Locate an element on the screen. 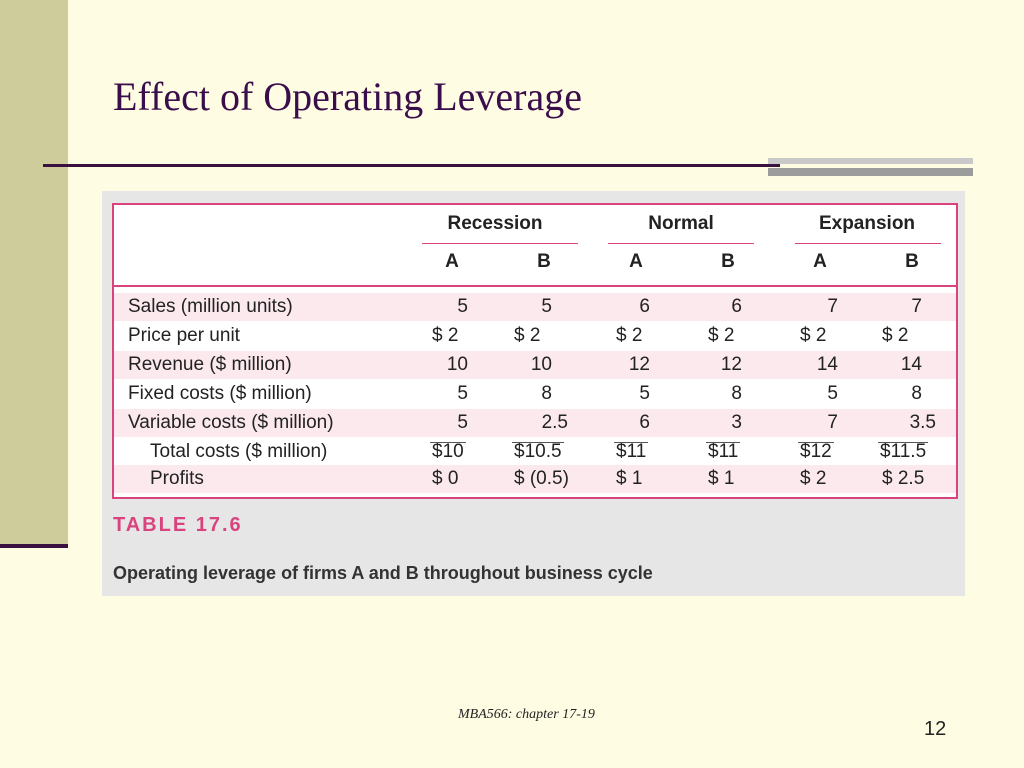 This screenshot has height=768, width=1024. row-label: Total costs ($ million) is located at coordinates (239, 451).